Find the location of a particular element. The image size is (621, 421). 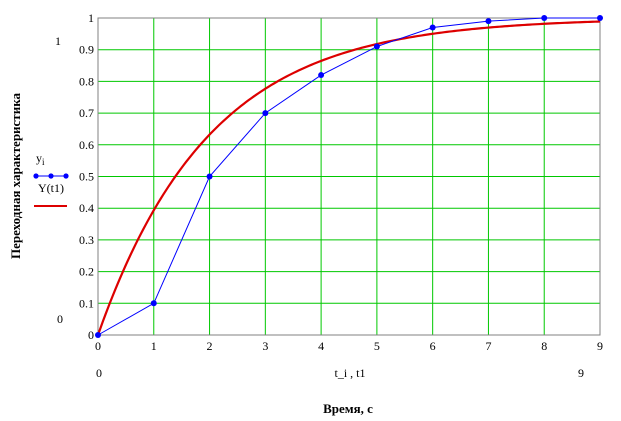

y-tick-label: 1 is located at coordinates (91, 18).